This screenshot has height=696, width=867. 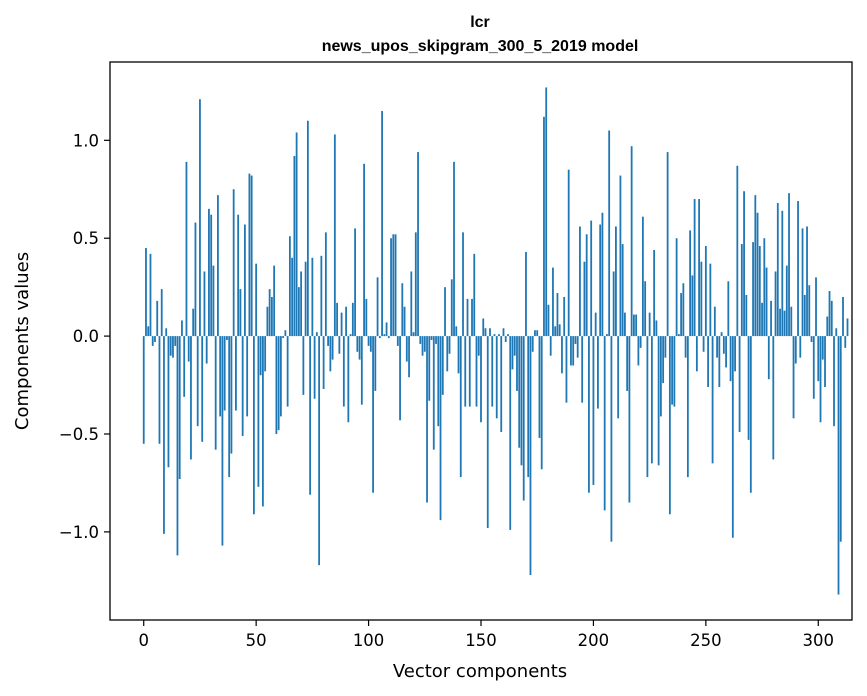 What do you see at coordinates (79, 434) in the screenshot?
I see `y-tick-label: −0.5` at bounding box center [79, 434].